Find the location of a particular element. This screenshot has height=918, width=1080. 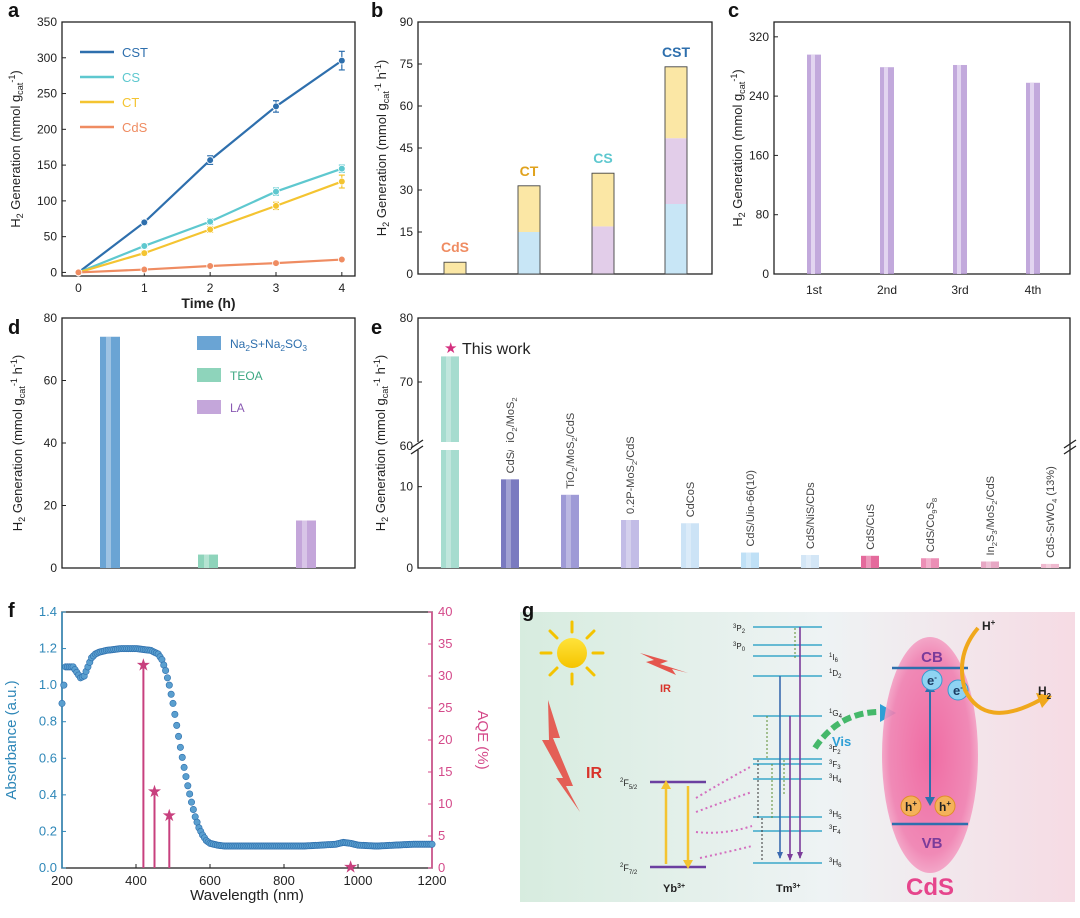

panel-letter-d: d is located at coordinates (14, 328).